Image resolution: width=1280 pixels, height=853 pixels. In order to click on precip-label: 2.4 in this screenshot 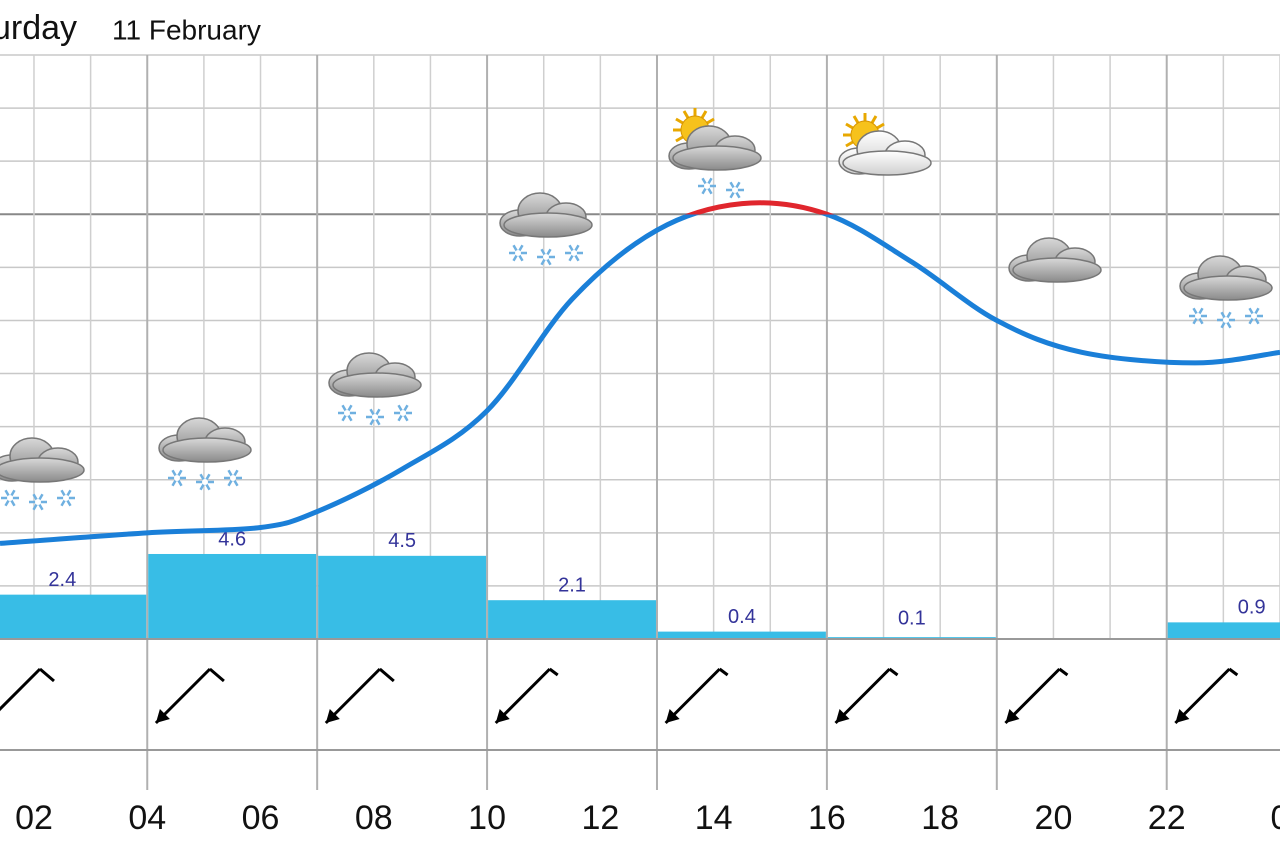, I will do `click(62, 580)`.